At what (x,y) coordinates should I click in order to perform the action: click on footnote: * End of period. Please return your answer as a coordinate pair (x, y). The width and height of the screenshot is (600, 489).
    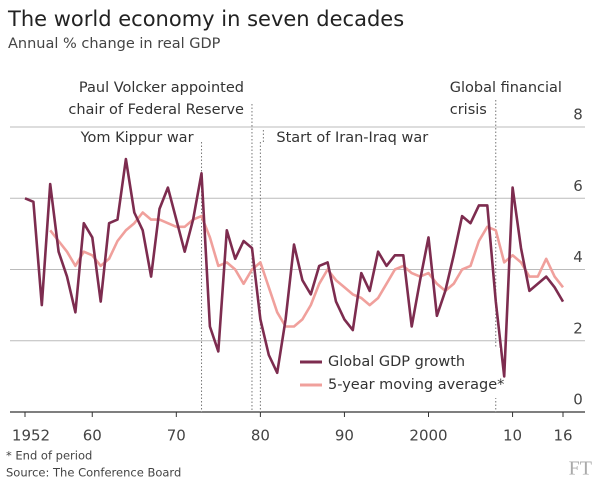
    Looking at the image, I should click on (49, 456).